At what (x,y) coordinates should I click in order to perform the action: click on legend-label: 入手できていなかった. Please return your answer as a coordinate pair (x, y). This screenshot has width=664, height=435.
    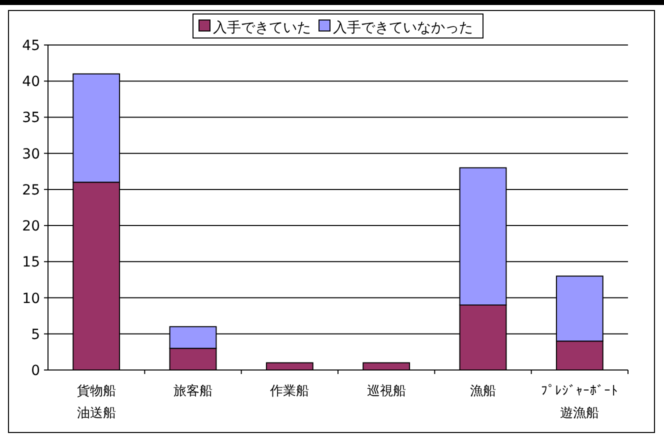
    Looking at the image, I should click on (403, 28).